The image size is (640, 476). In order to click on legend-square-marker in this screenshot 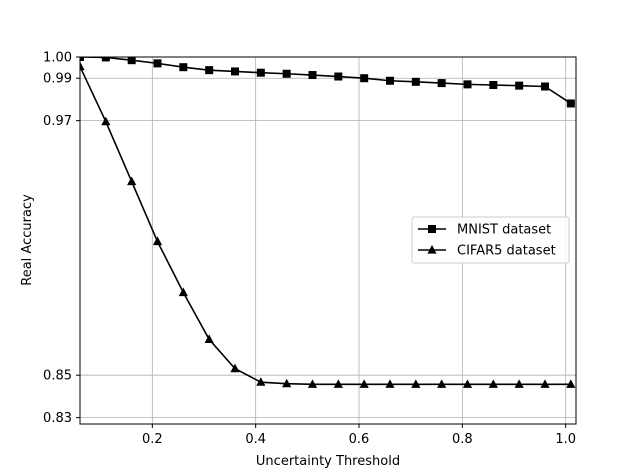, I will do `click(432, 229)`.